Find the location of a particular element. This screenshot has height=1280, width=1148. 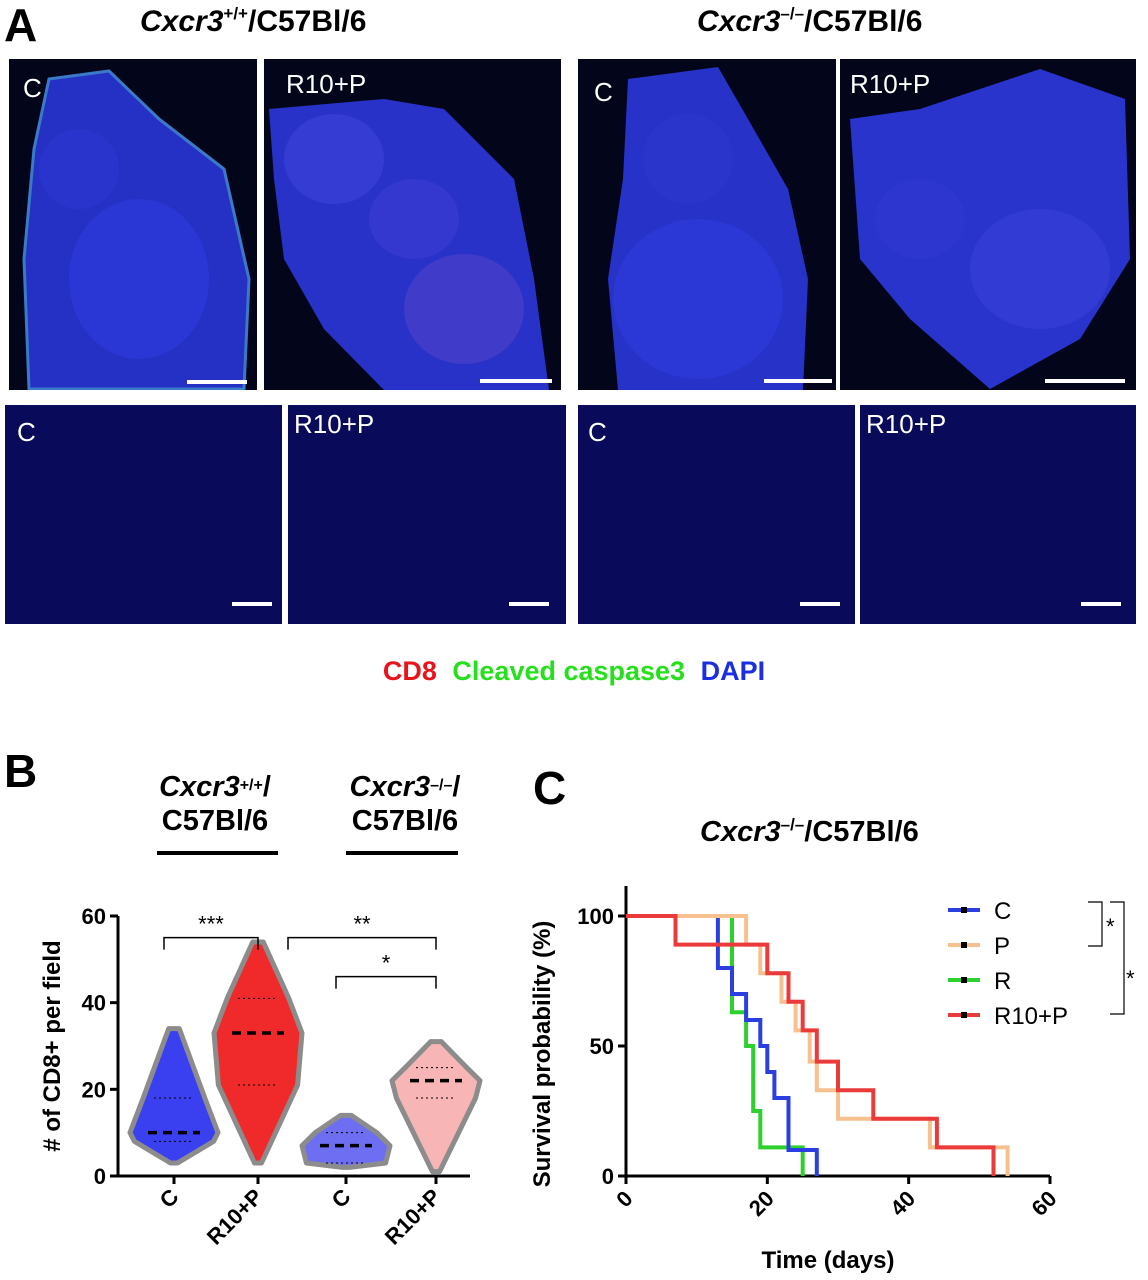

y-tick-label: 20 is located at coordinates (94, 1089).